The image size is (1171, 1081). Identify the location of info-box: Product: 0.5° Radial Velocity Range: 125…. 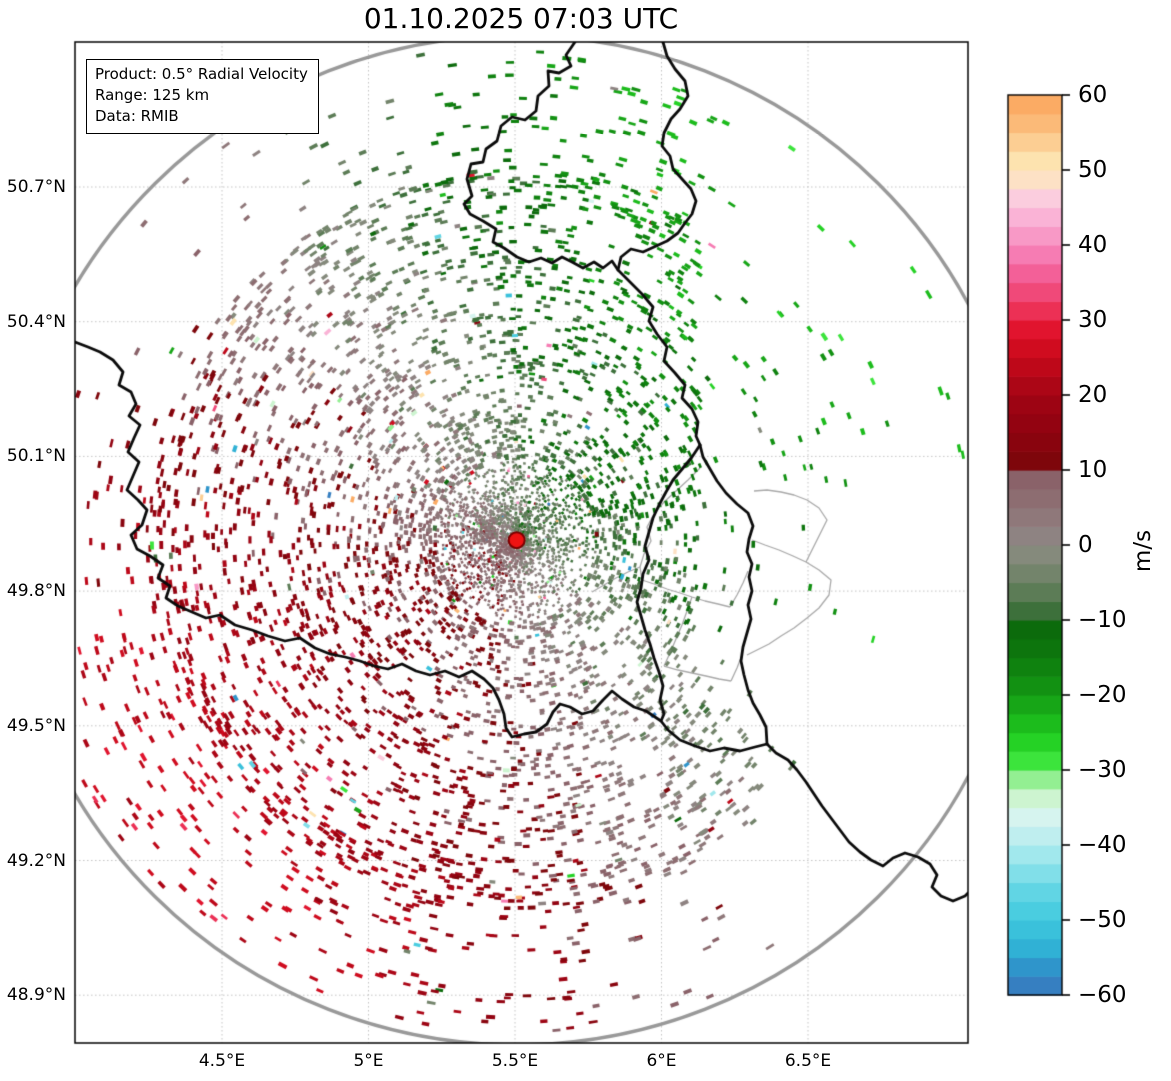
(202, 96).